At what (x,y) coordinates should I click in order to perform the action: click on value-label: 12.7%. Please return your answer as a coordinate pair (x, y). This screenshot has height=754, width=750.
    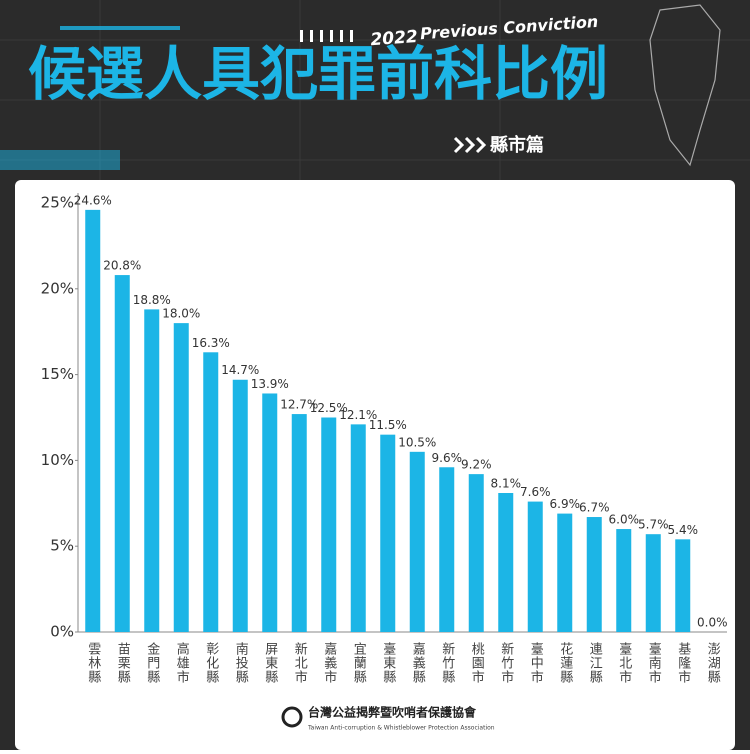
    Looking at the image, I should click on (299, 405).